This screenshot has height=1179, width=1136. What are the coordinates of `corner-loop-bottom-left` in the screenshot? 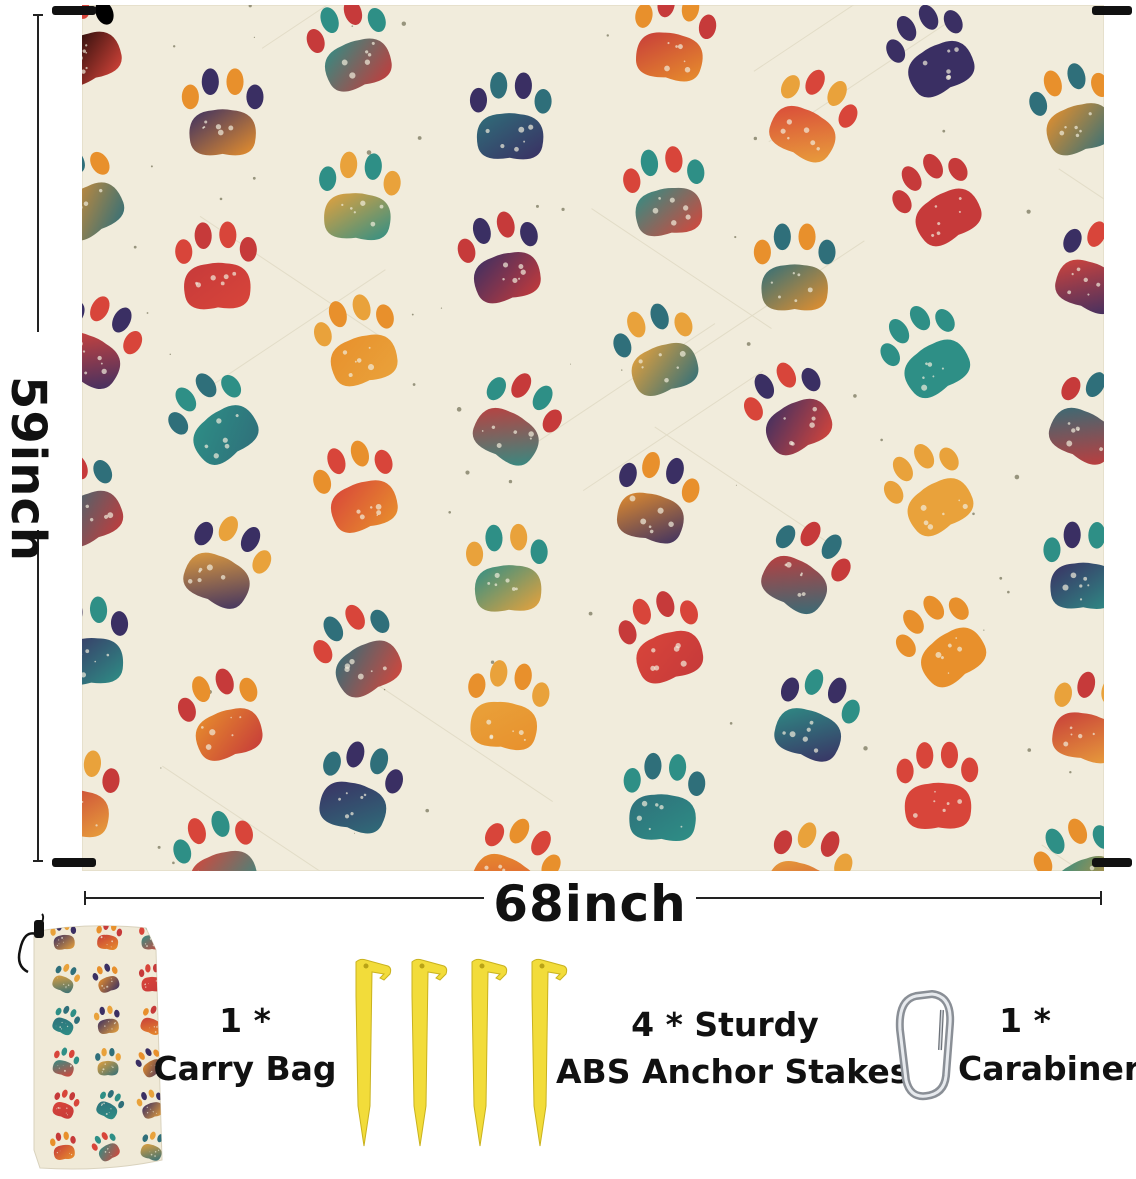 It's located at (74, 862).